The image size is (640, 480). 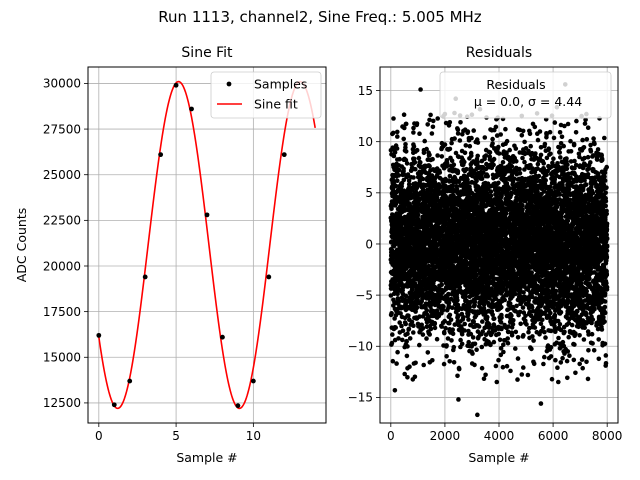 I want to click on sine-fit-ytick-label: 15000, so click(x=62, y=358).